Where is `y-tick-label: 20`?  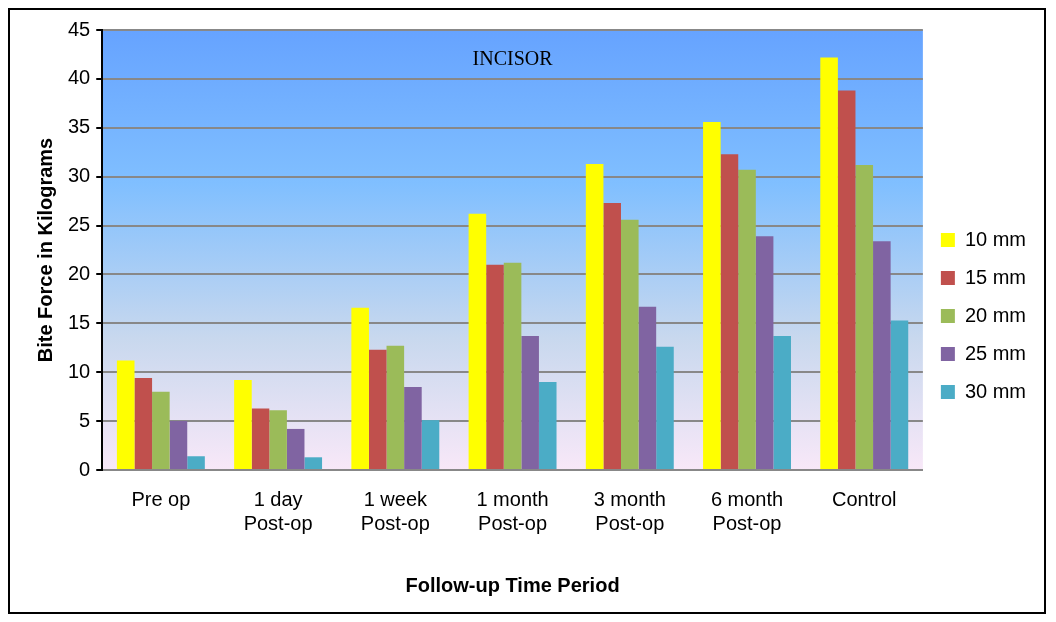
y-tick-label: 20 is located at coordinates (79, 272).